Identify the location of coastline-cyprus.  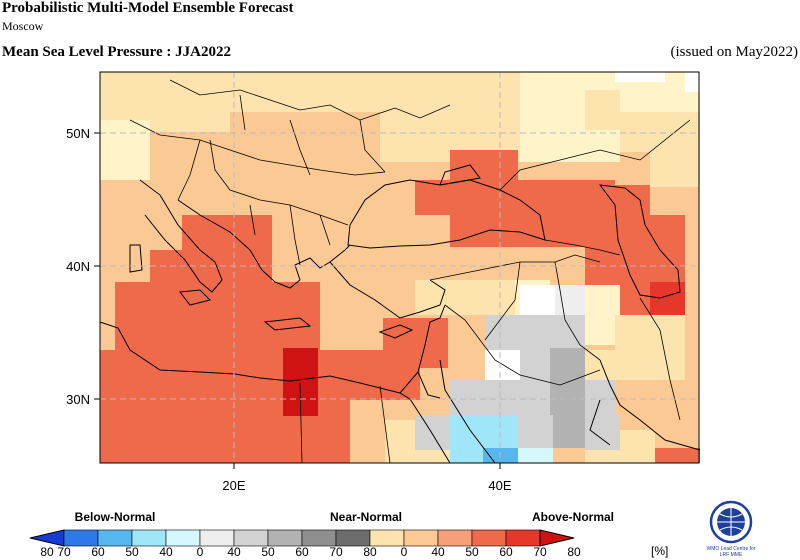
(396, 331).